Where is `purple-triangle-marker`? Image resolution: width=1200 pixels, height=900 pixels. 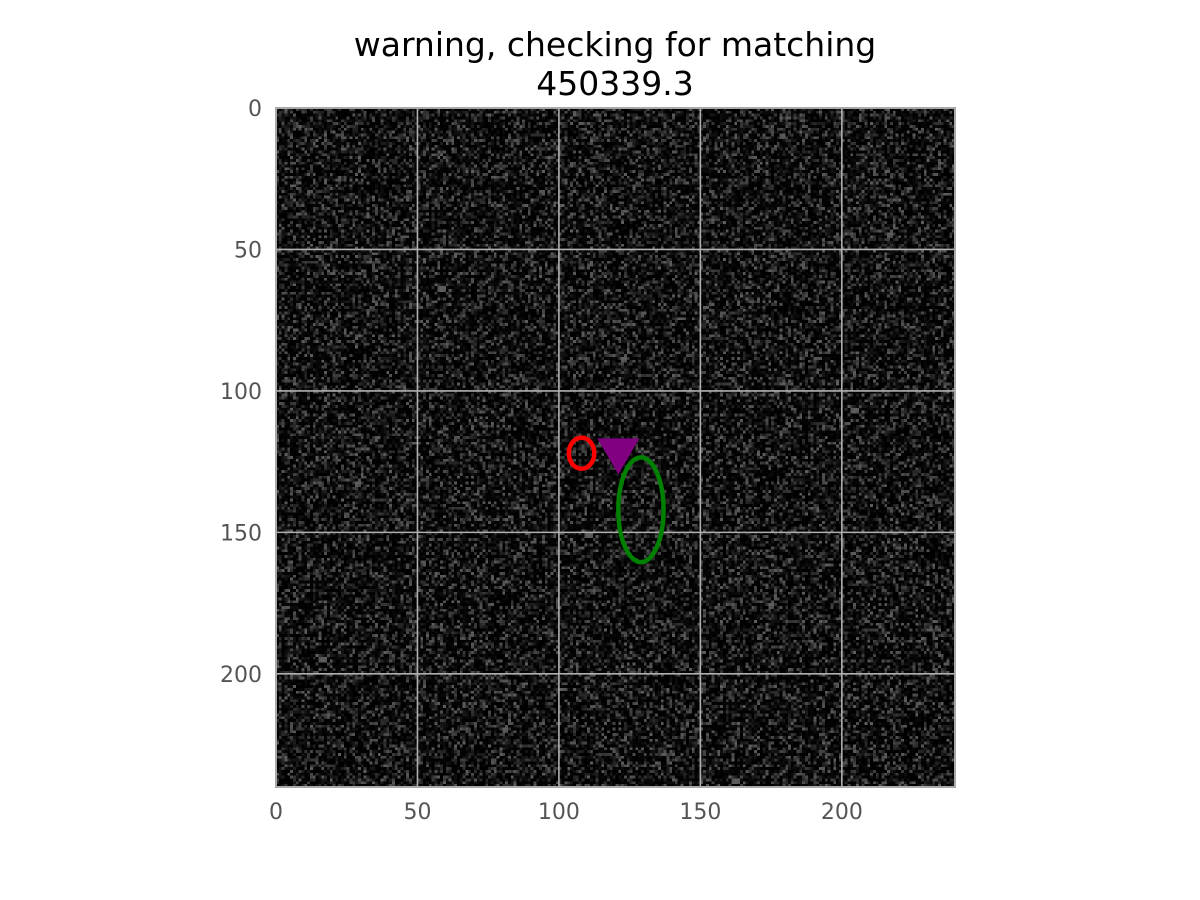 purple-triangle-marker is located at coordinates (618, 456).